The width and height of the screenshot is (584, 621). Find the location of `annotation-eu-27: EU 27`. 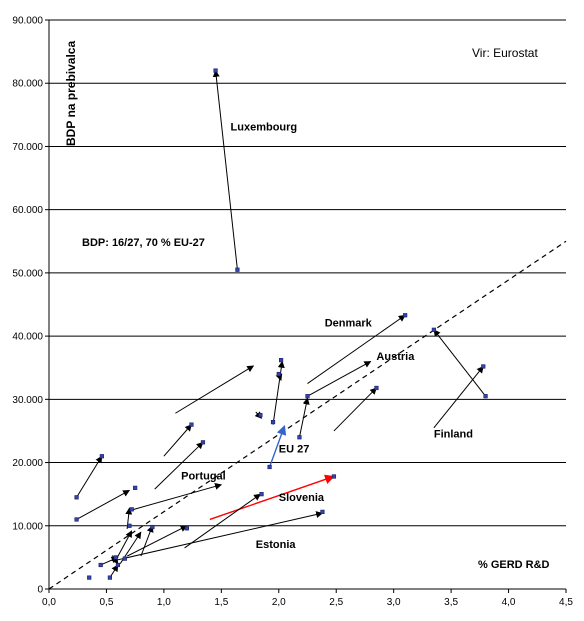

annotation-eu-27: EU 27 is located at coordinates (294, 449).